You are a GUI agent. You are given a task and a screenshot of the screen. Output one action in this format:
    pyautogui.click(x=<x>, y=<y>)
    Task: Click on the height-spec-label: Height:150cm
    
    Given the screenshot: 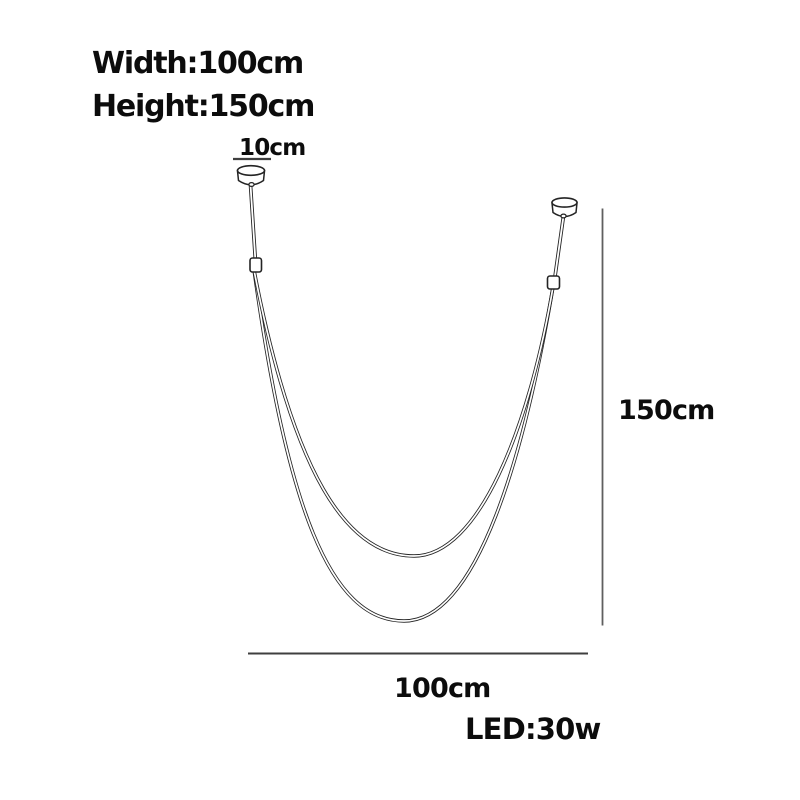 What is the action you would take?
    pyautogui.click(x=203, y=106)
    